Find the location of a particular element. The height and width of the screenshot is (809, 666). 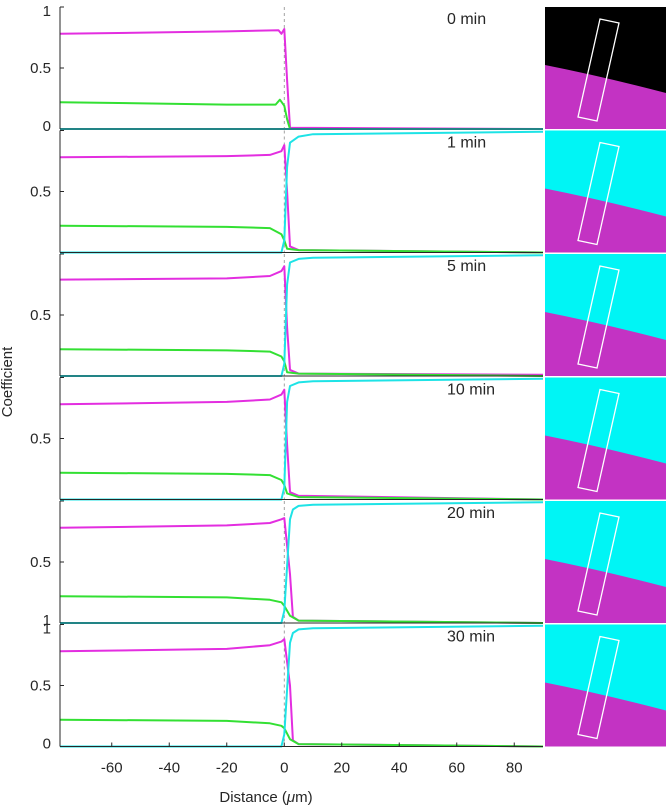

x-axis: -60 -40 -20 0 20 40 60 80 is located at coordinates (312, 759).